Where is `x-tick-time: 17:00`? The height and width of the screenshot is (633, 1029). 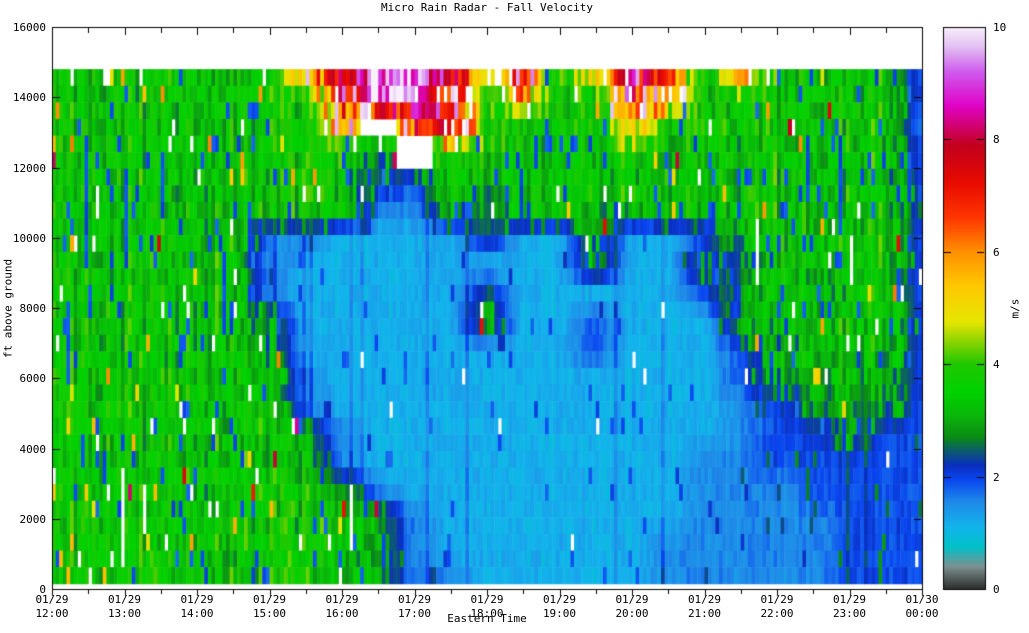
x-tick-time: 17:00 is located at coordinates (414, 613).